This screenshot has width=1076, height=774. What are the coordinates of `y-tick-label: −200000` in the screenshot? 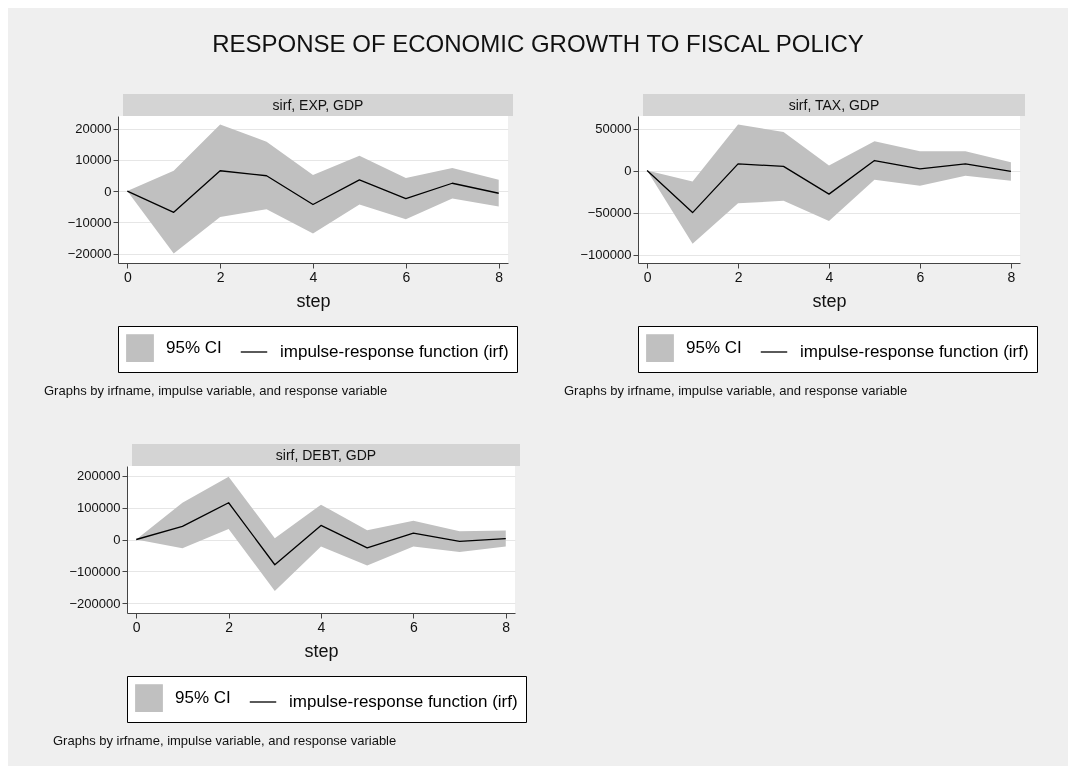 It's located at (95, 603).